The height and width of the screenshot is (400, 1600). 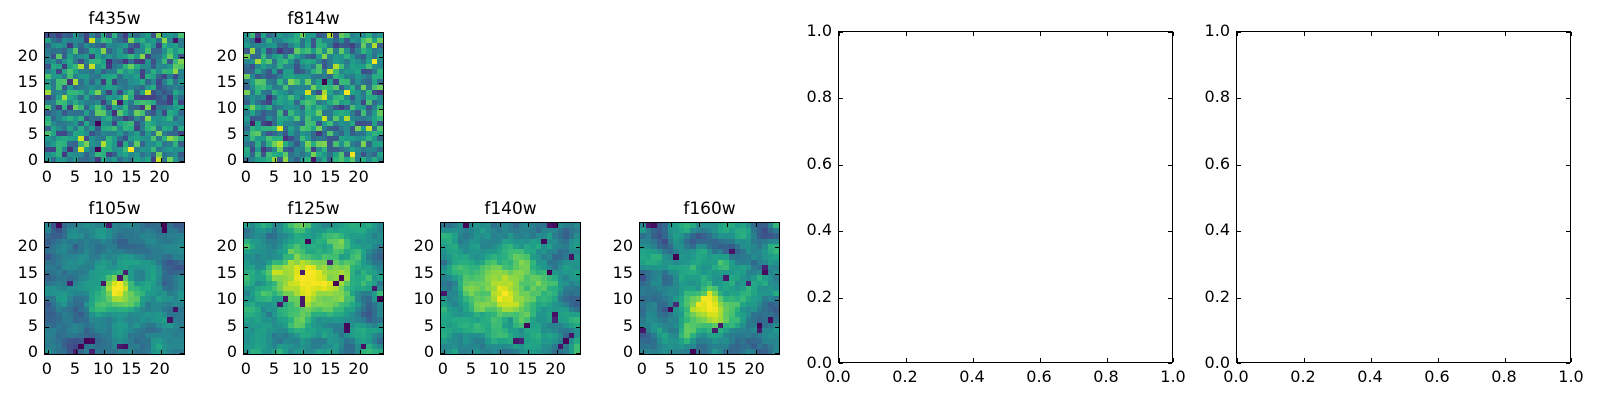 What do you see at coordinates (510, 288) in the screenshot?
I see `axes-frame` at bounding box center [510, 288].